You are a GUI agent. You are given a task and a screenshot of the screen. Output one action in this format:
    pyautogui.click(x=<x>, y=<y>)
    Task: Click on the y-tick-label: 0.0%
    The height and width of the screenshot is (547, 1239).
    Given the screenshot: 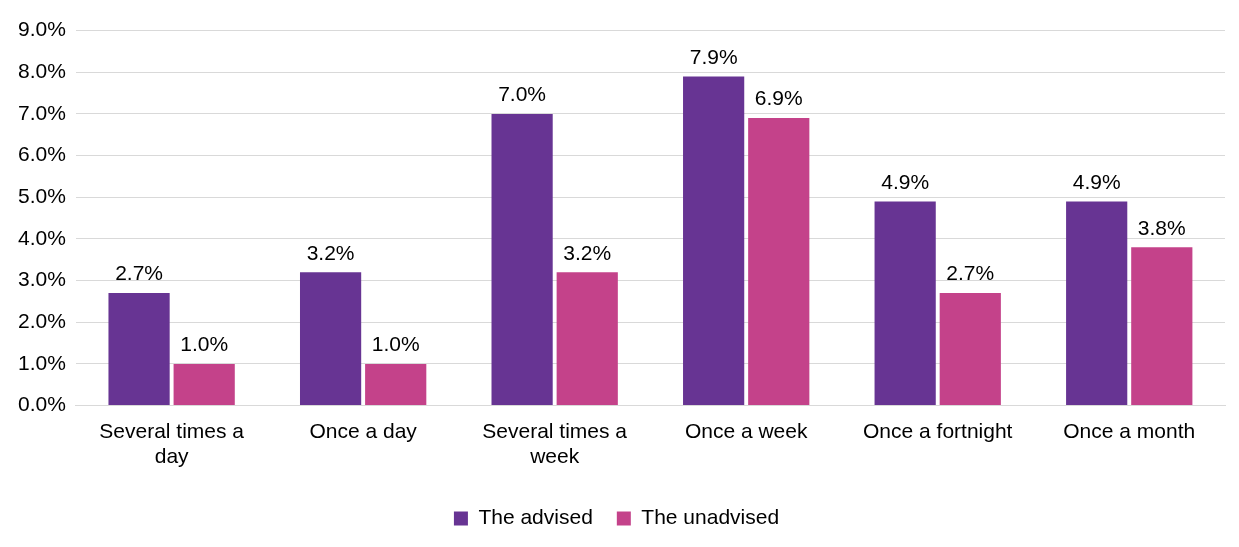 What is the action you would take?
    pyautogui.click(x=41, y=404)
    